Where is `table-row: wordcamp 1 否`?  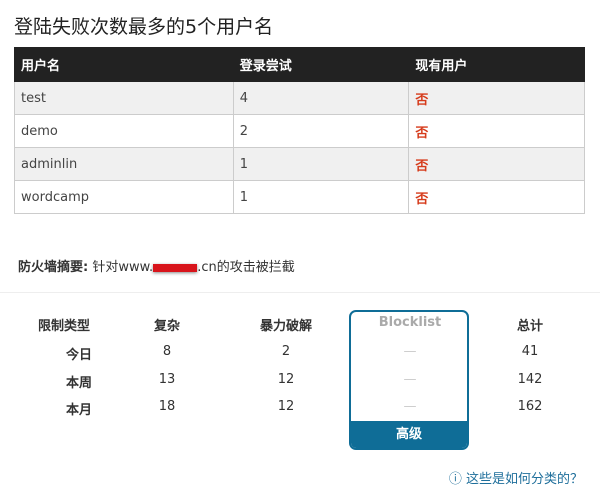
table-row: wordcamp 1 否 is located at coordinates (299, 197).